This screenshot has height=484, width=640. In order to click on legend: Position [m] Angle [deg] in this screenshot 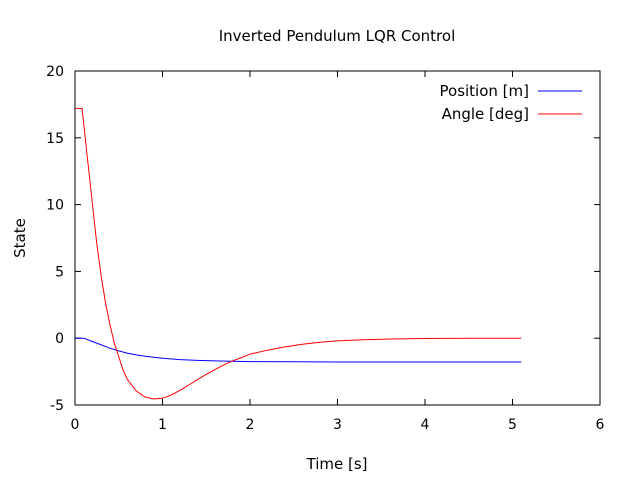, I will do `click(511, 102)`.